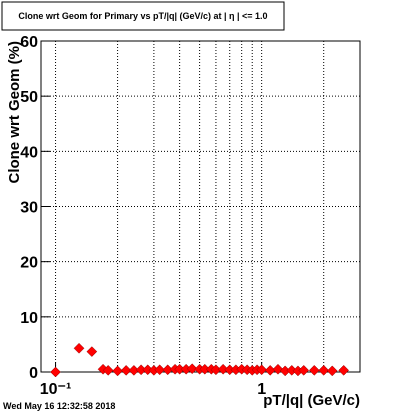  What do you see at coordinates (29, 152) in the screenshot?
I see `y-tick-label: 40` at bounding box center [29, 152].